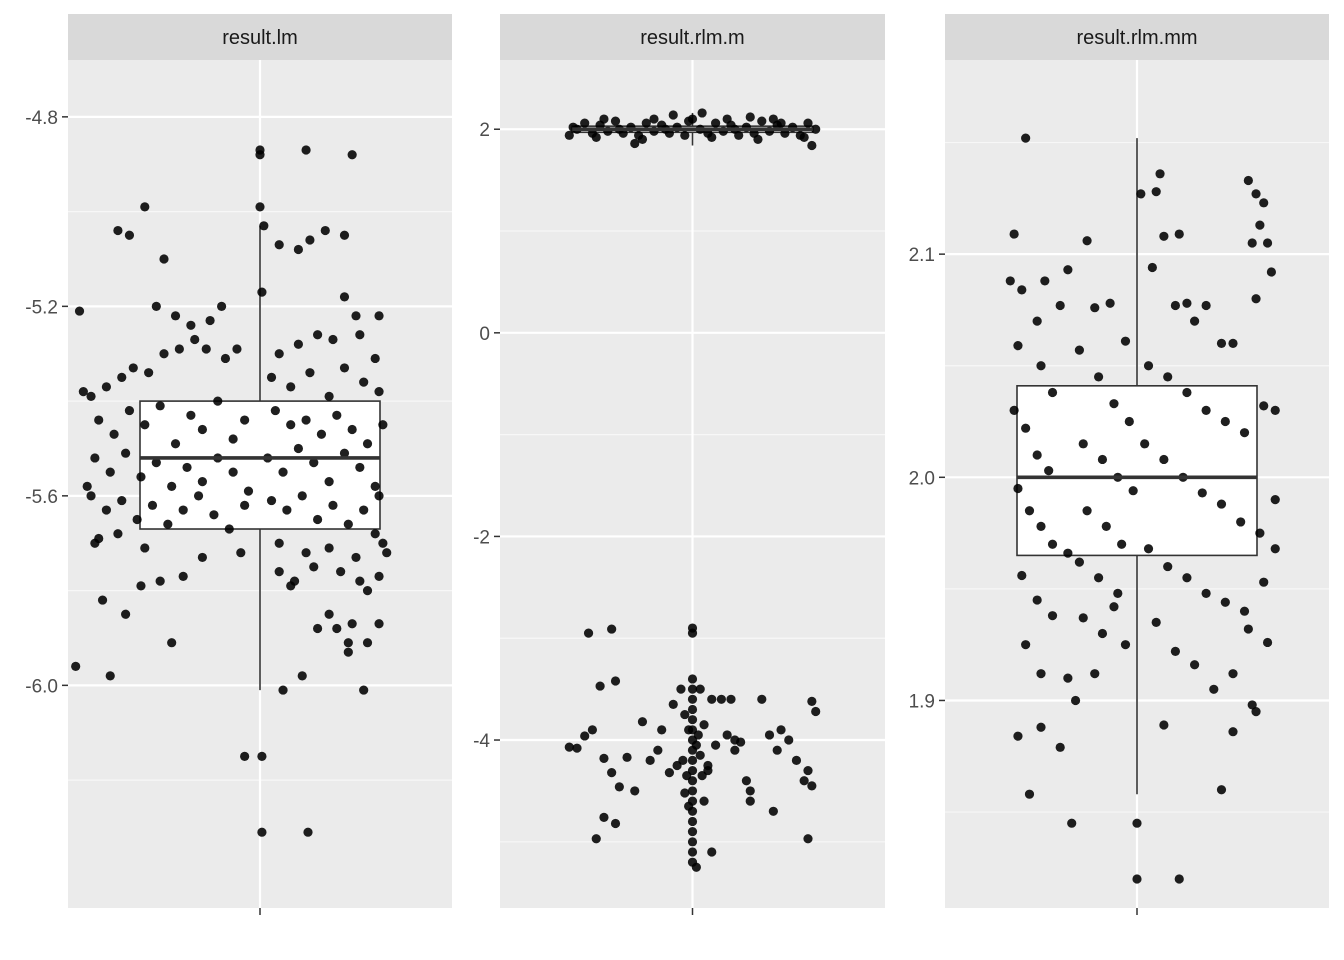  I want to click on y-tick-label: 2.0, so click(922, 478).